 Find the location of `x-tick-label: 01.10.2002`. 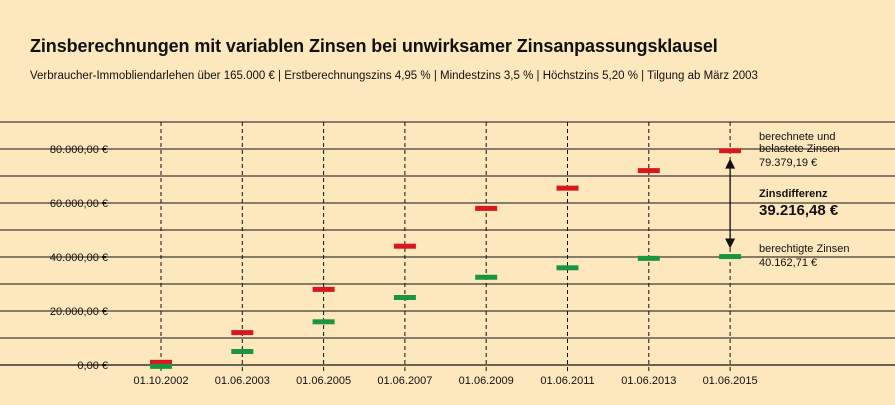

x-tick-label: 01.10.2002 is located at coordinates (160, 381).